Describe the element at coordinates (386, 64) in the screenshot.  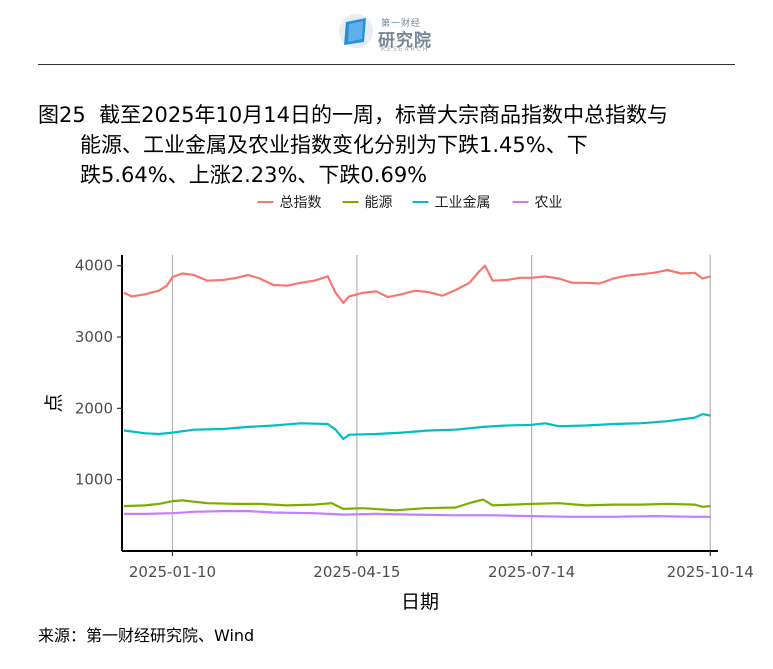
I see `header-divider` at that location.